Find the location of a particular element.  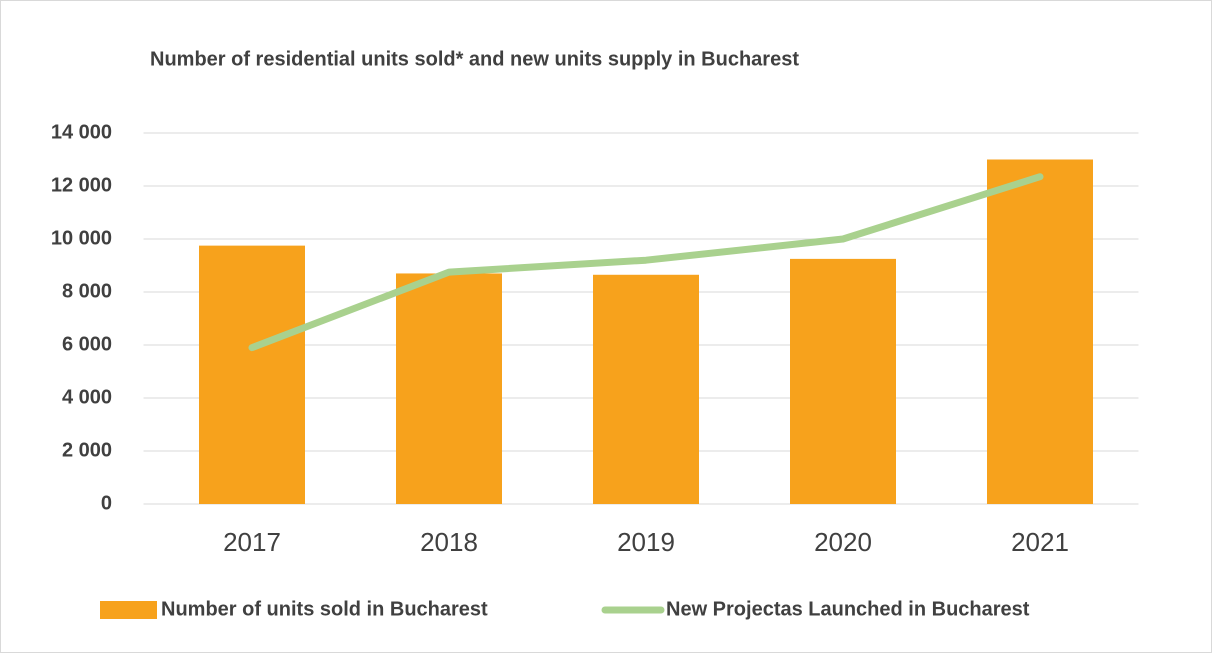

y-tick-label: 6 000 is located at coordinates (87, 344).